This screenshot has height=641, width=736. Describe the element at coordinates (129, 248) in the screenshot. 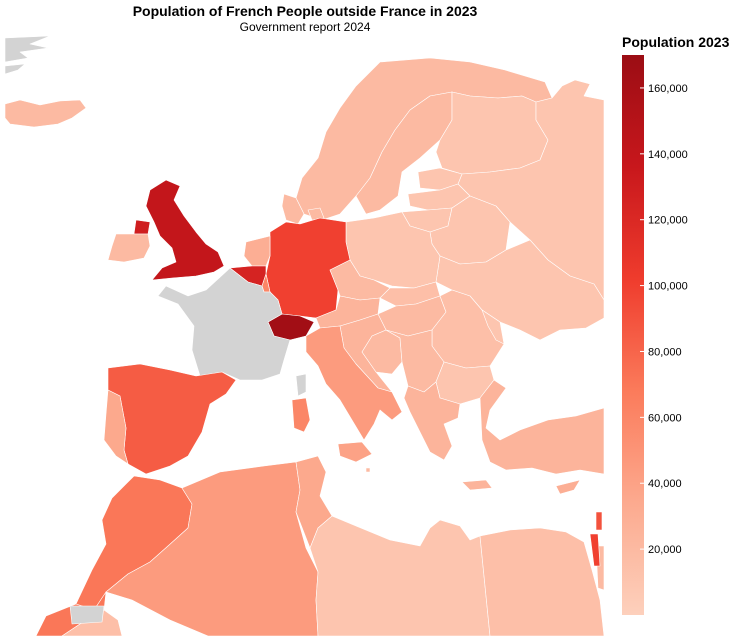

I see `region-Ireland` at that location.